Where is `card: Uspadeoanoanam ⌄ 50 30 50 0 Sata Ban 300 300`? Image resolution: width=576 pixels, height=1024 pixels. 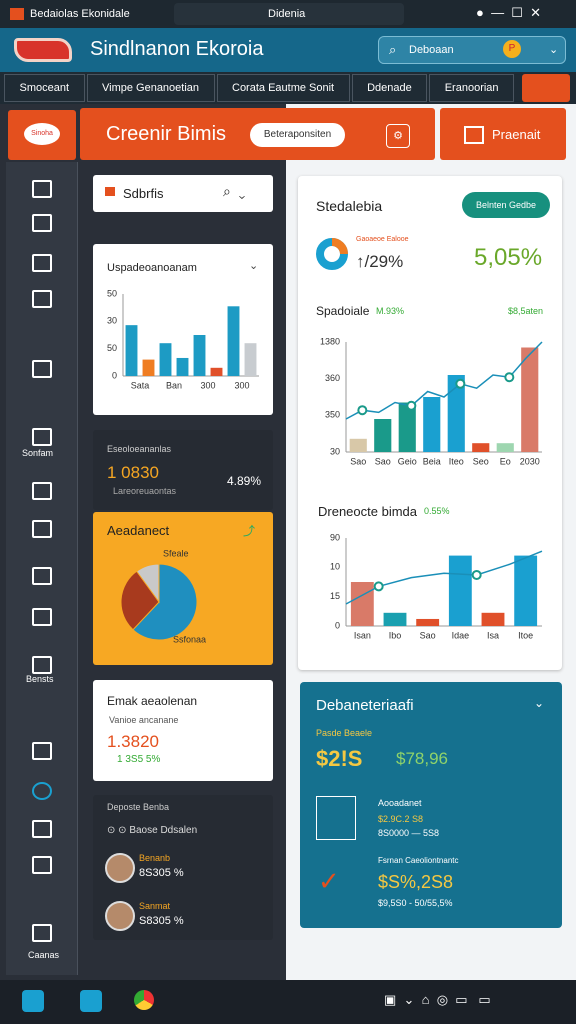 card: Uspadeoanoanam ⌄ 50 30 50 0 Sata Ban 300 300 is located at coordinates (183, 329).